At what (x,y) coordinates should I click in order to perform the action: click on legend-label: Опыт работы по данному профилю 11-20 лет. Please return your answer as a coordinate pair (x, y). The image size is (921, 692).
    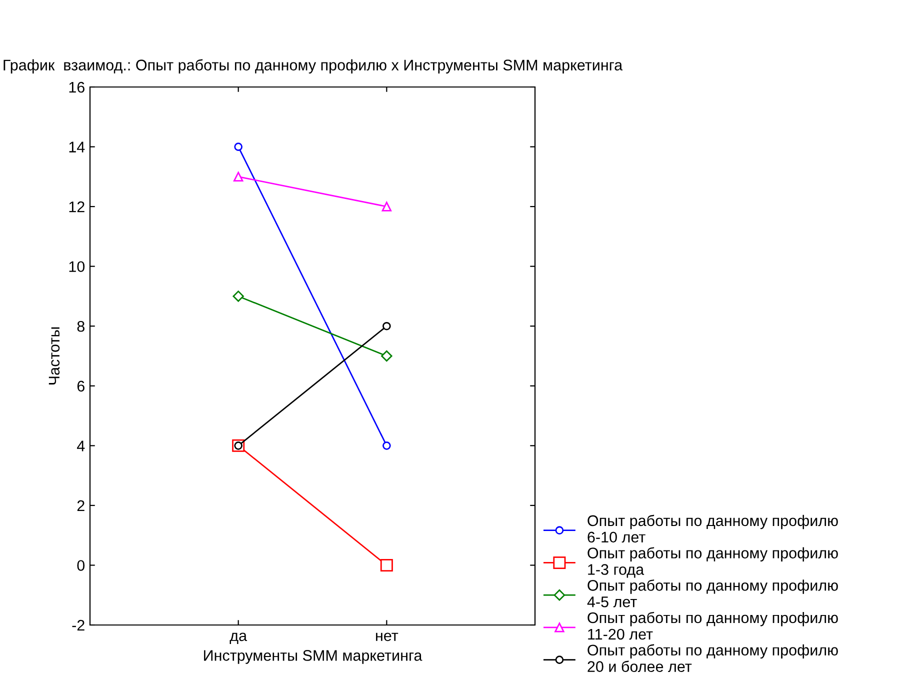
    Looking at the image, I should click on (713, 626).